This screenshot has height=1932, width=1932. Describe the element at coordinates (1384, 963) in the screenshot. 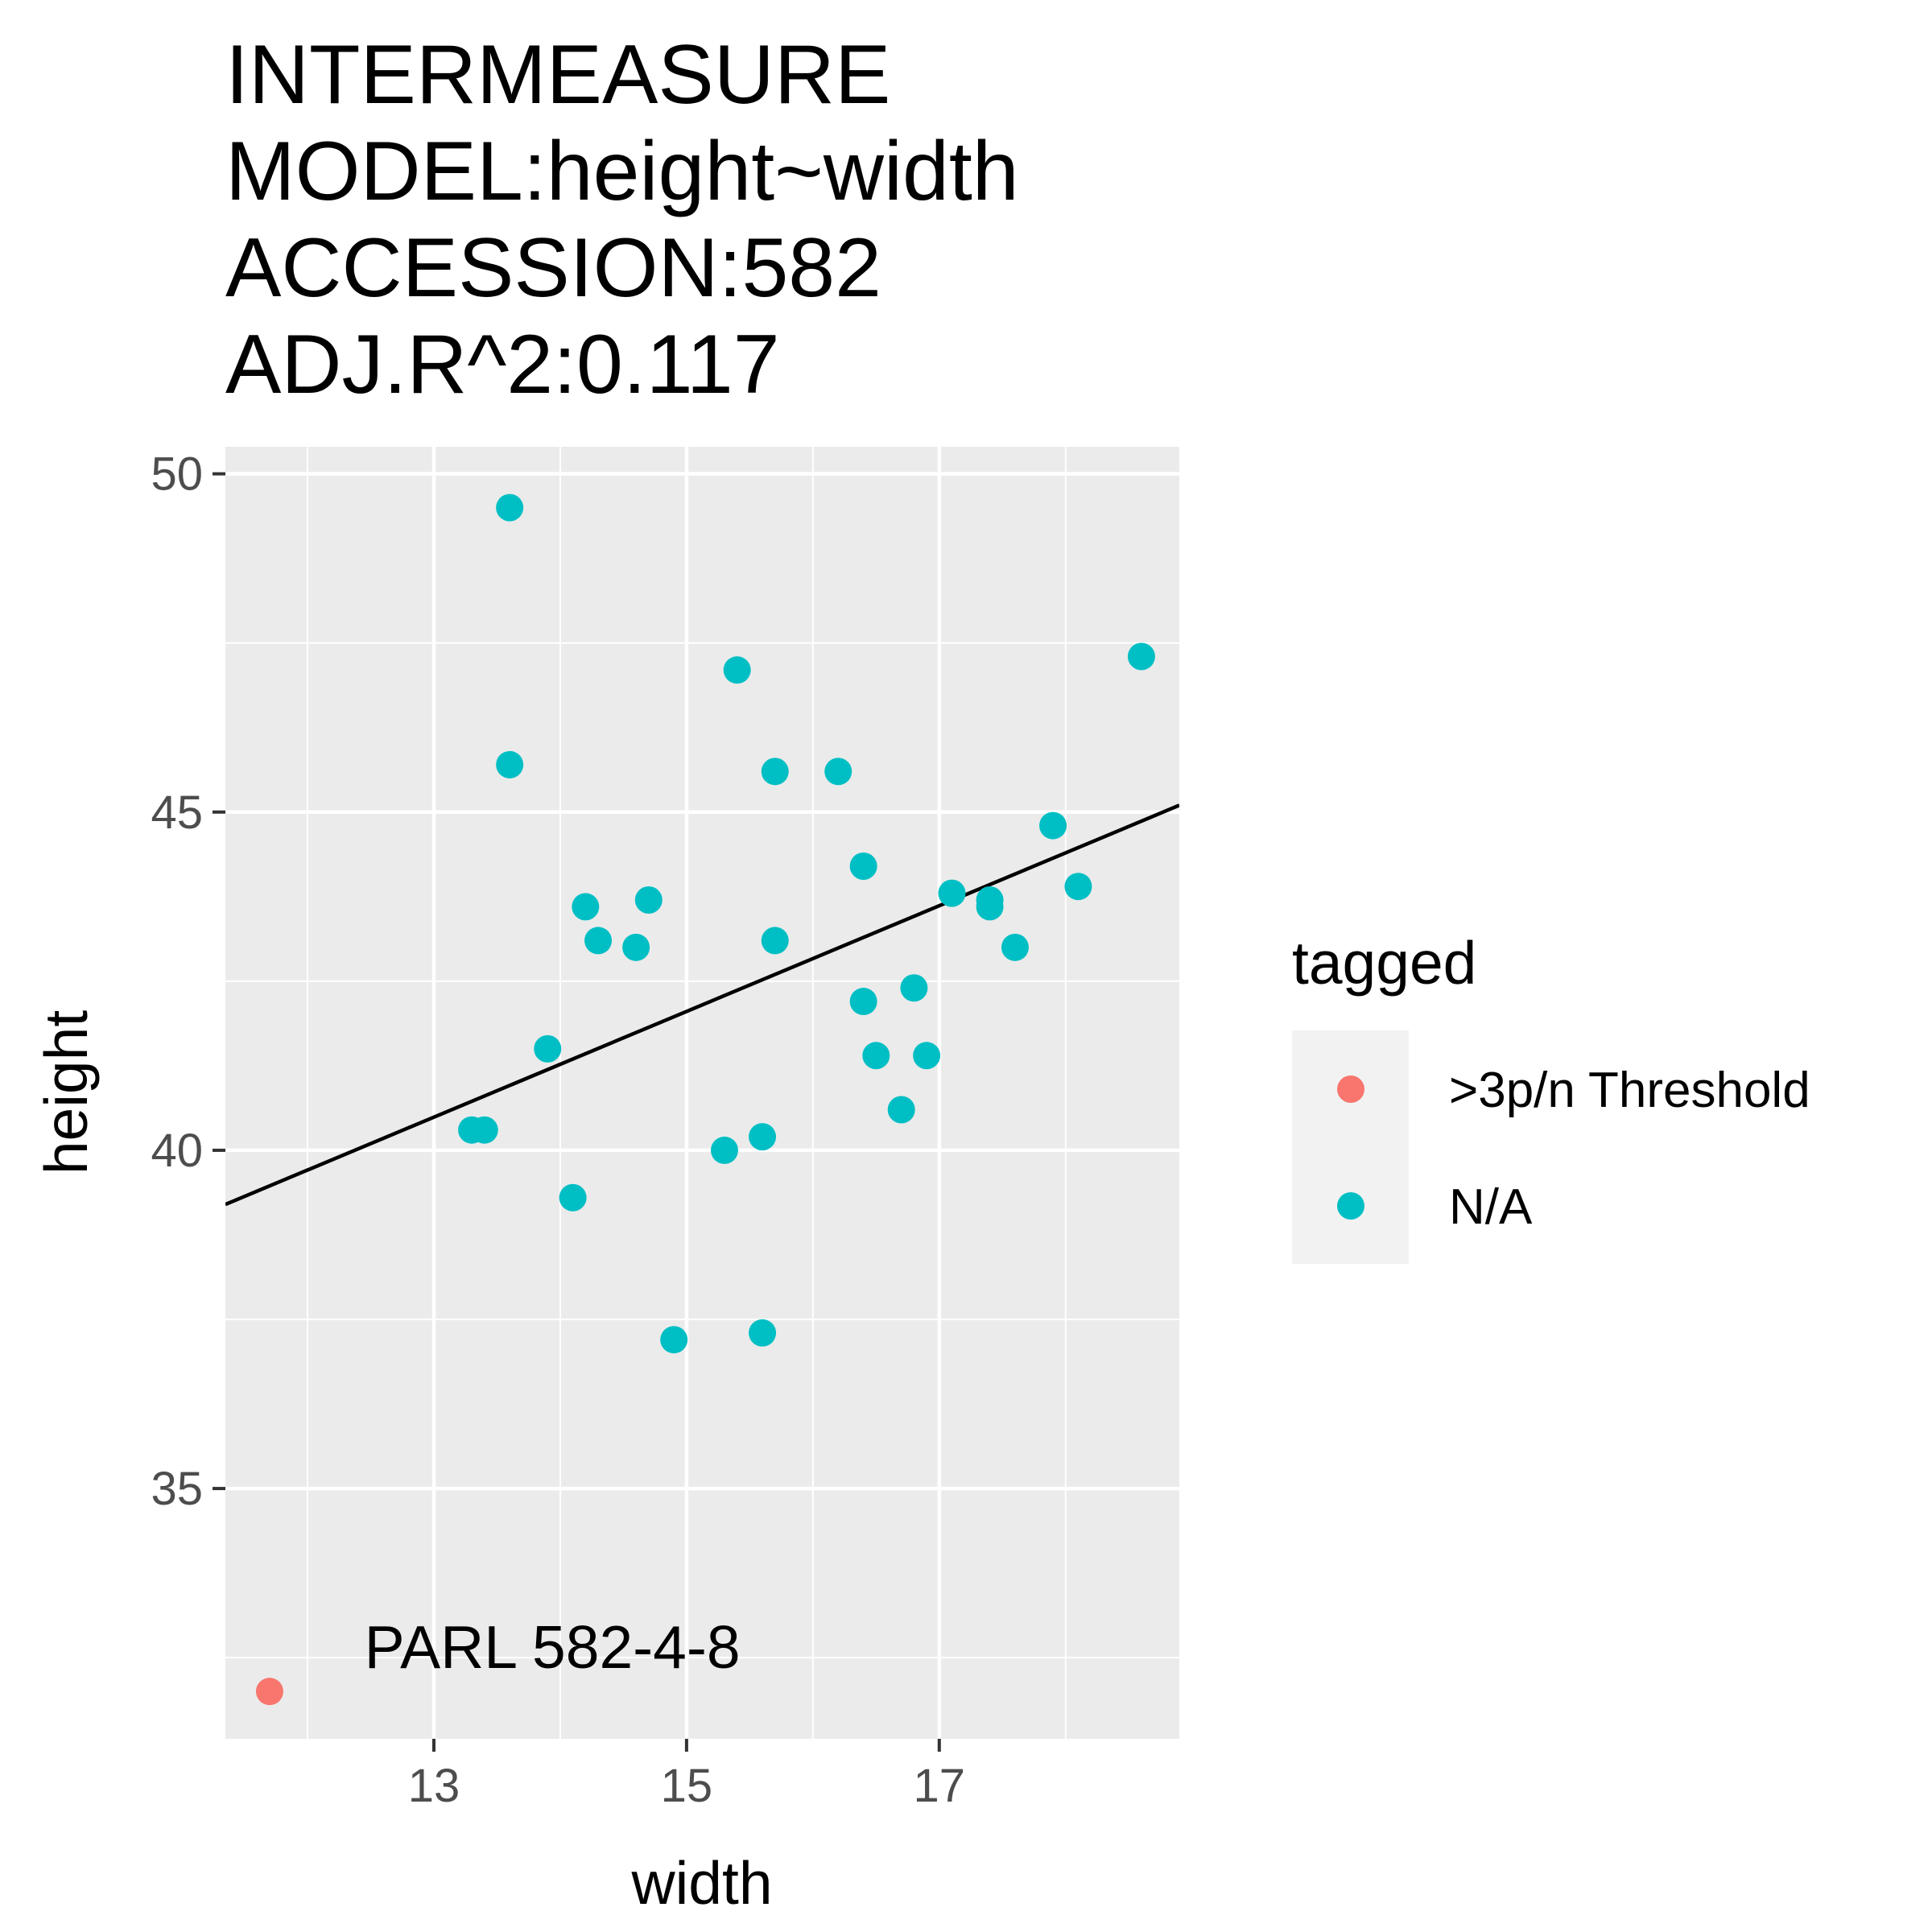

I see `legend-title: tagged` at that location.